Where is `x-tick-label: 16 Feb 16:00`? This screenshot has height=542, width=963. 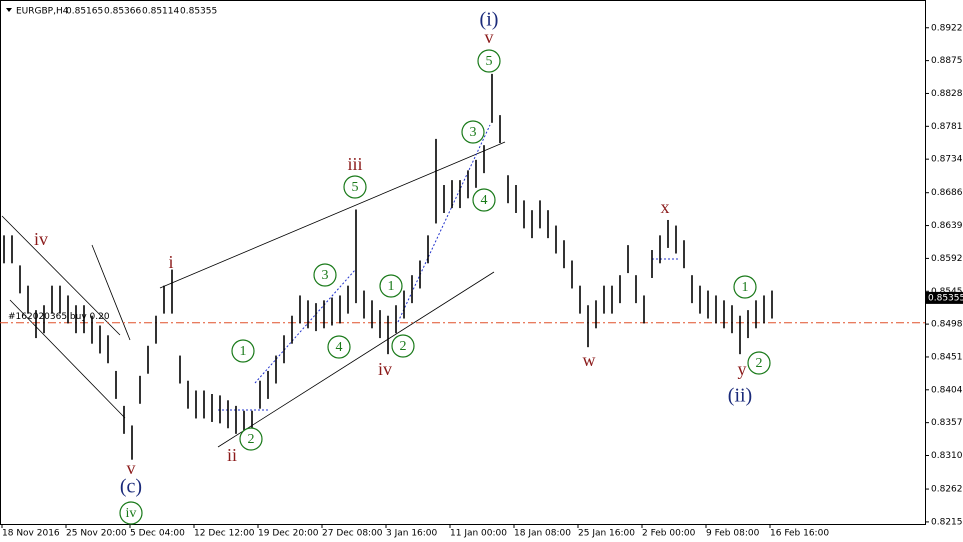
x-tick-label: 16 Feb 16:00 is located at coordinates (799, 534).